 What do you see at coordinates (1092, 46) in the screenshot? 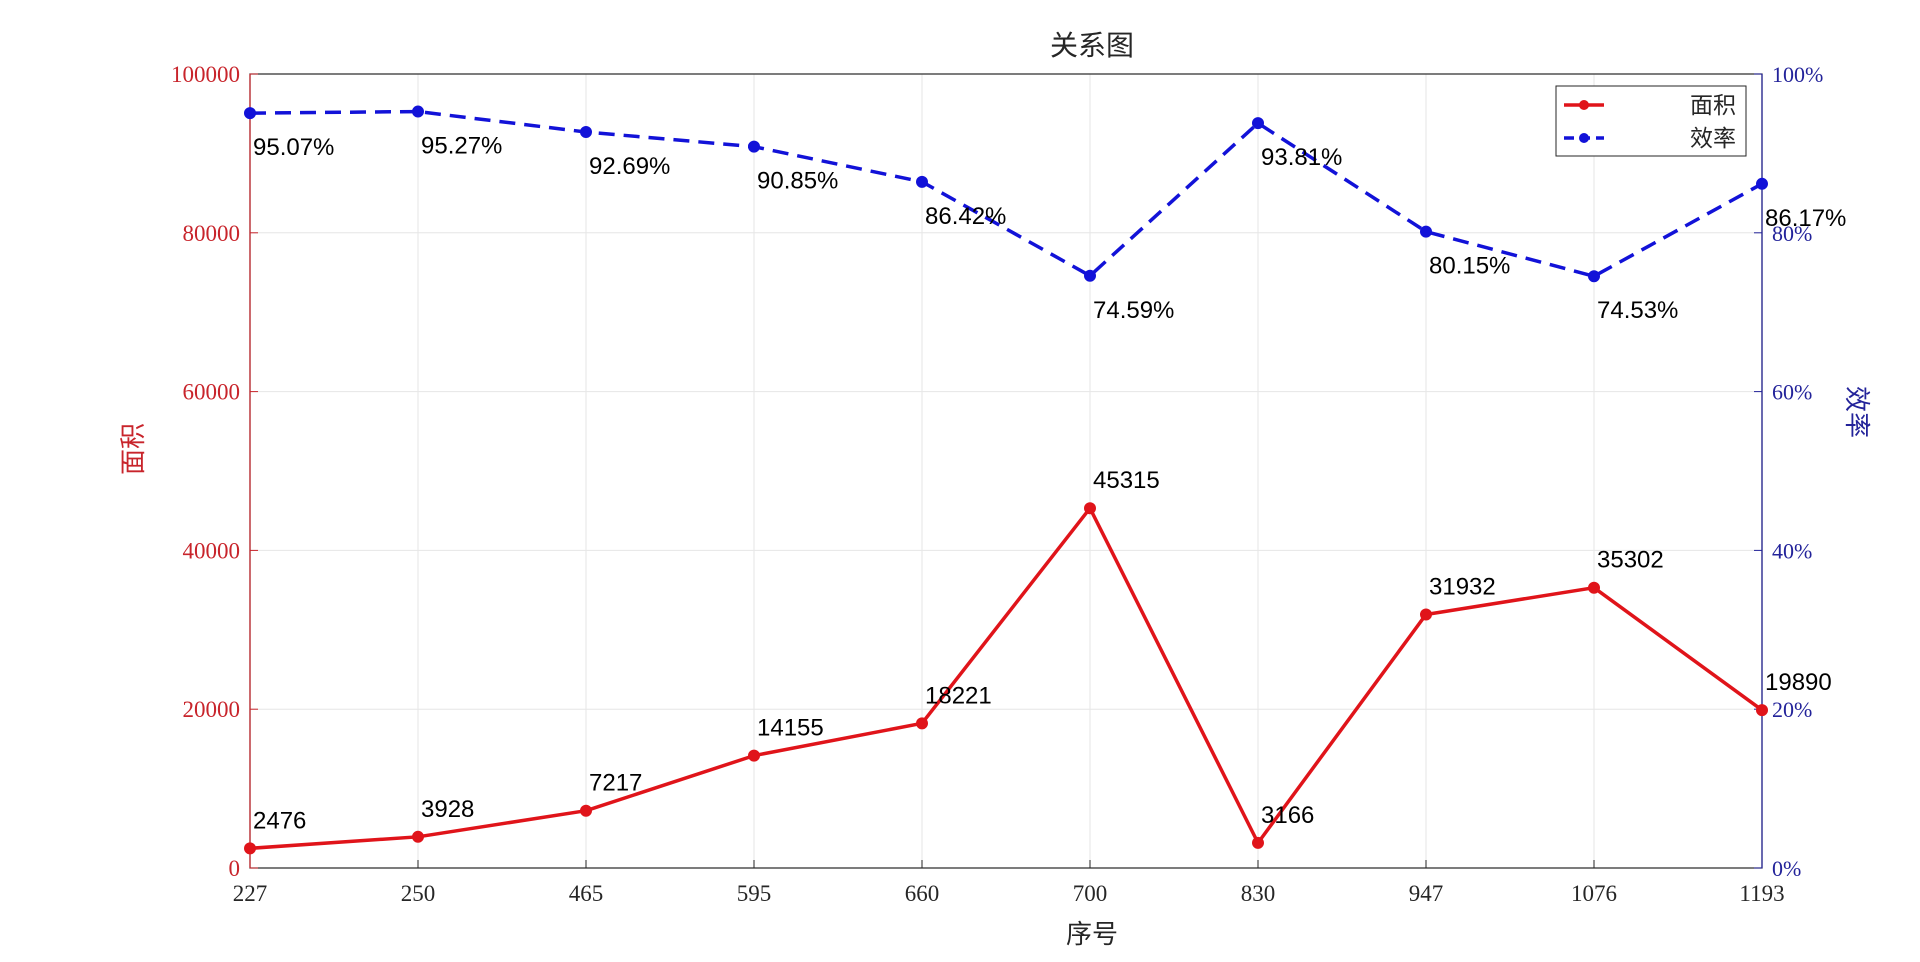
I see `chart-title: 关系图` at bounding box center [1092, 46].